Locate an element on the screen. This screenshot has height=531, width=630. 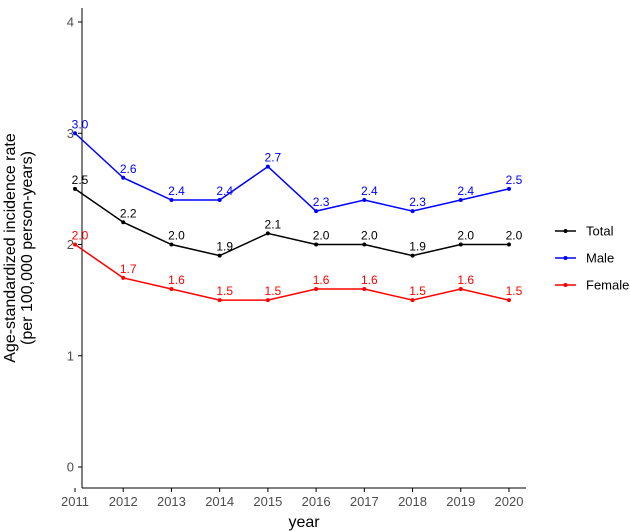
data-label-total: 2.1 is located at coordinates (273, 224).